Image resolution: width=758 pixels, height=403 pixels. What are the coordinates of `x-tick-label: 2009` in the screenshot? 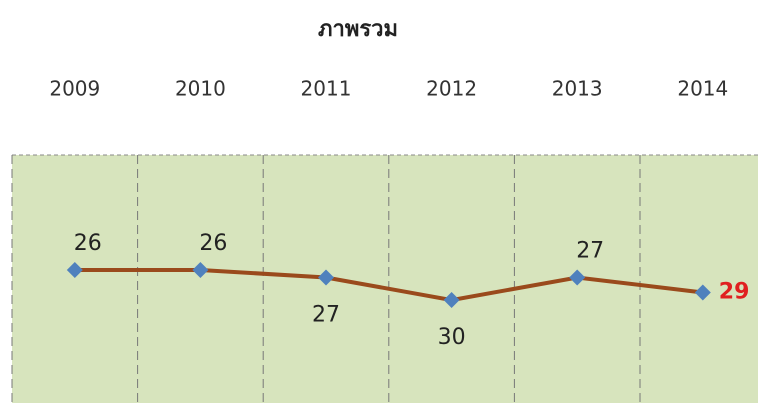 It's located at (74, 89).